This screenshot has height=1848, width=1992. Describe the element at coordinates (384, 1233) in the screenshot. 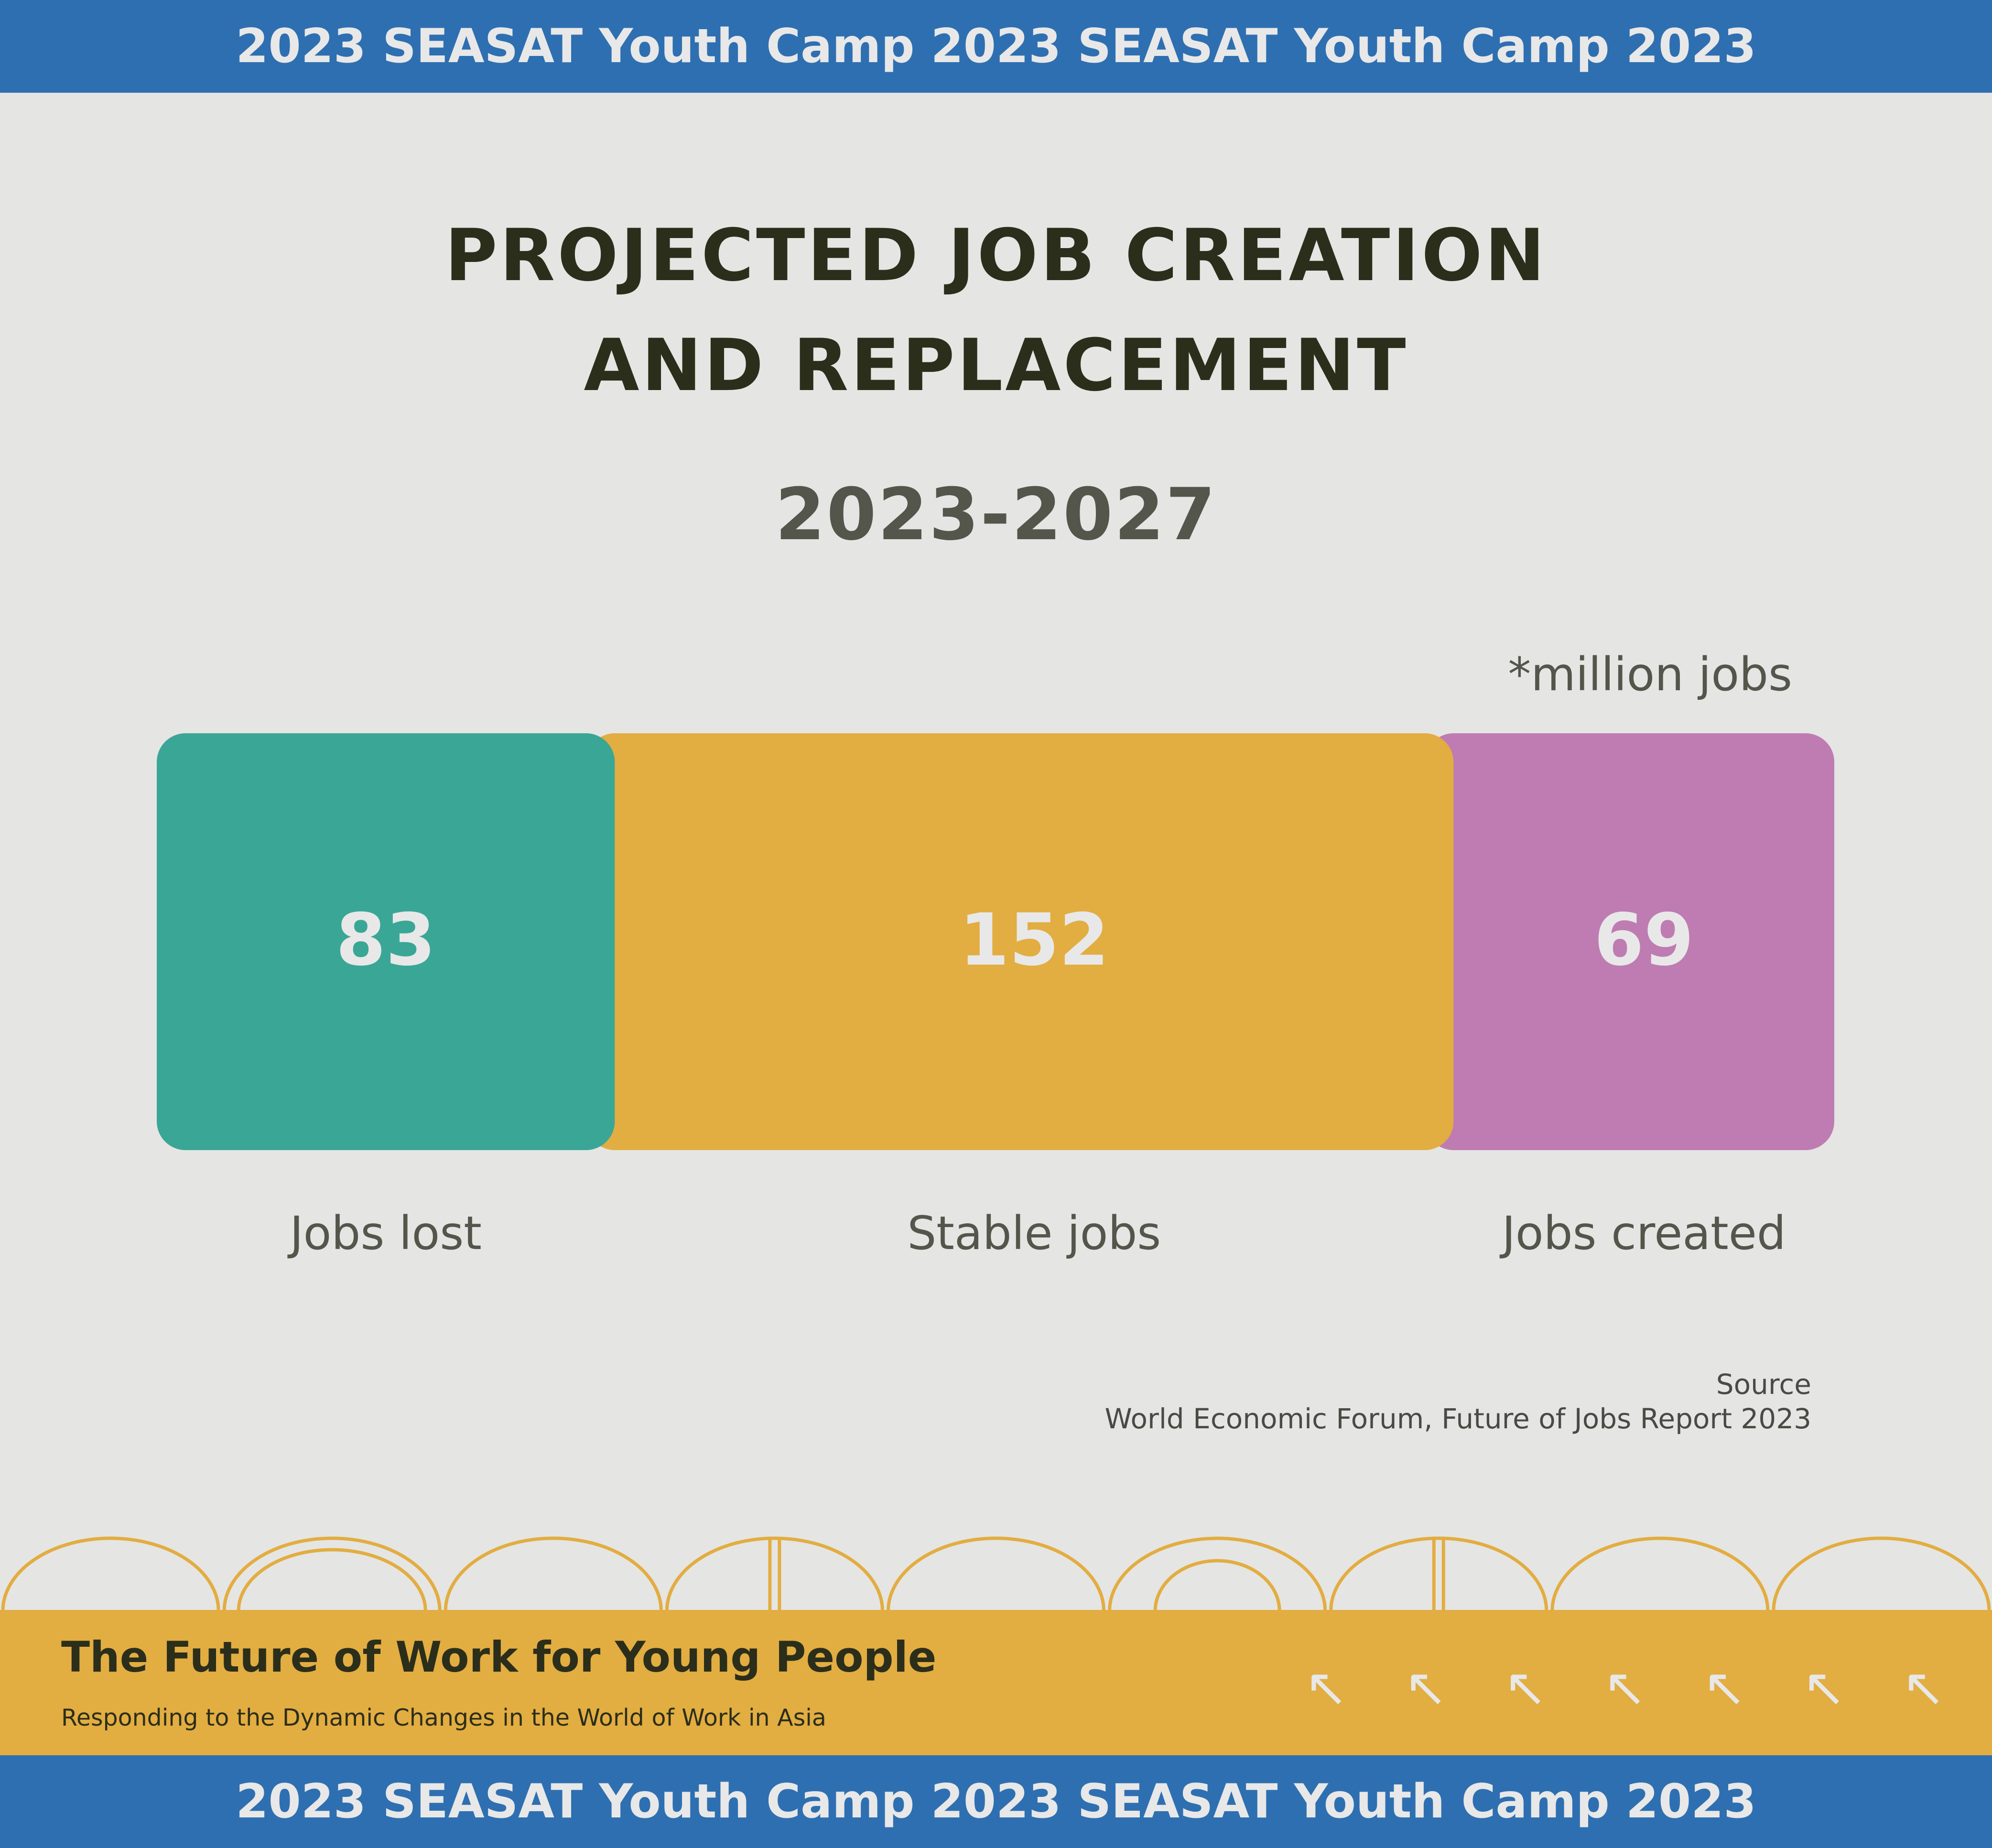

I see `category-label-1: Jobs lost` at that location.